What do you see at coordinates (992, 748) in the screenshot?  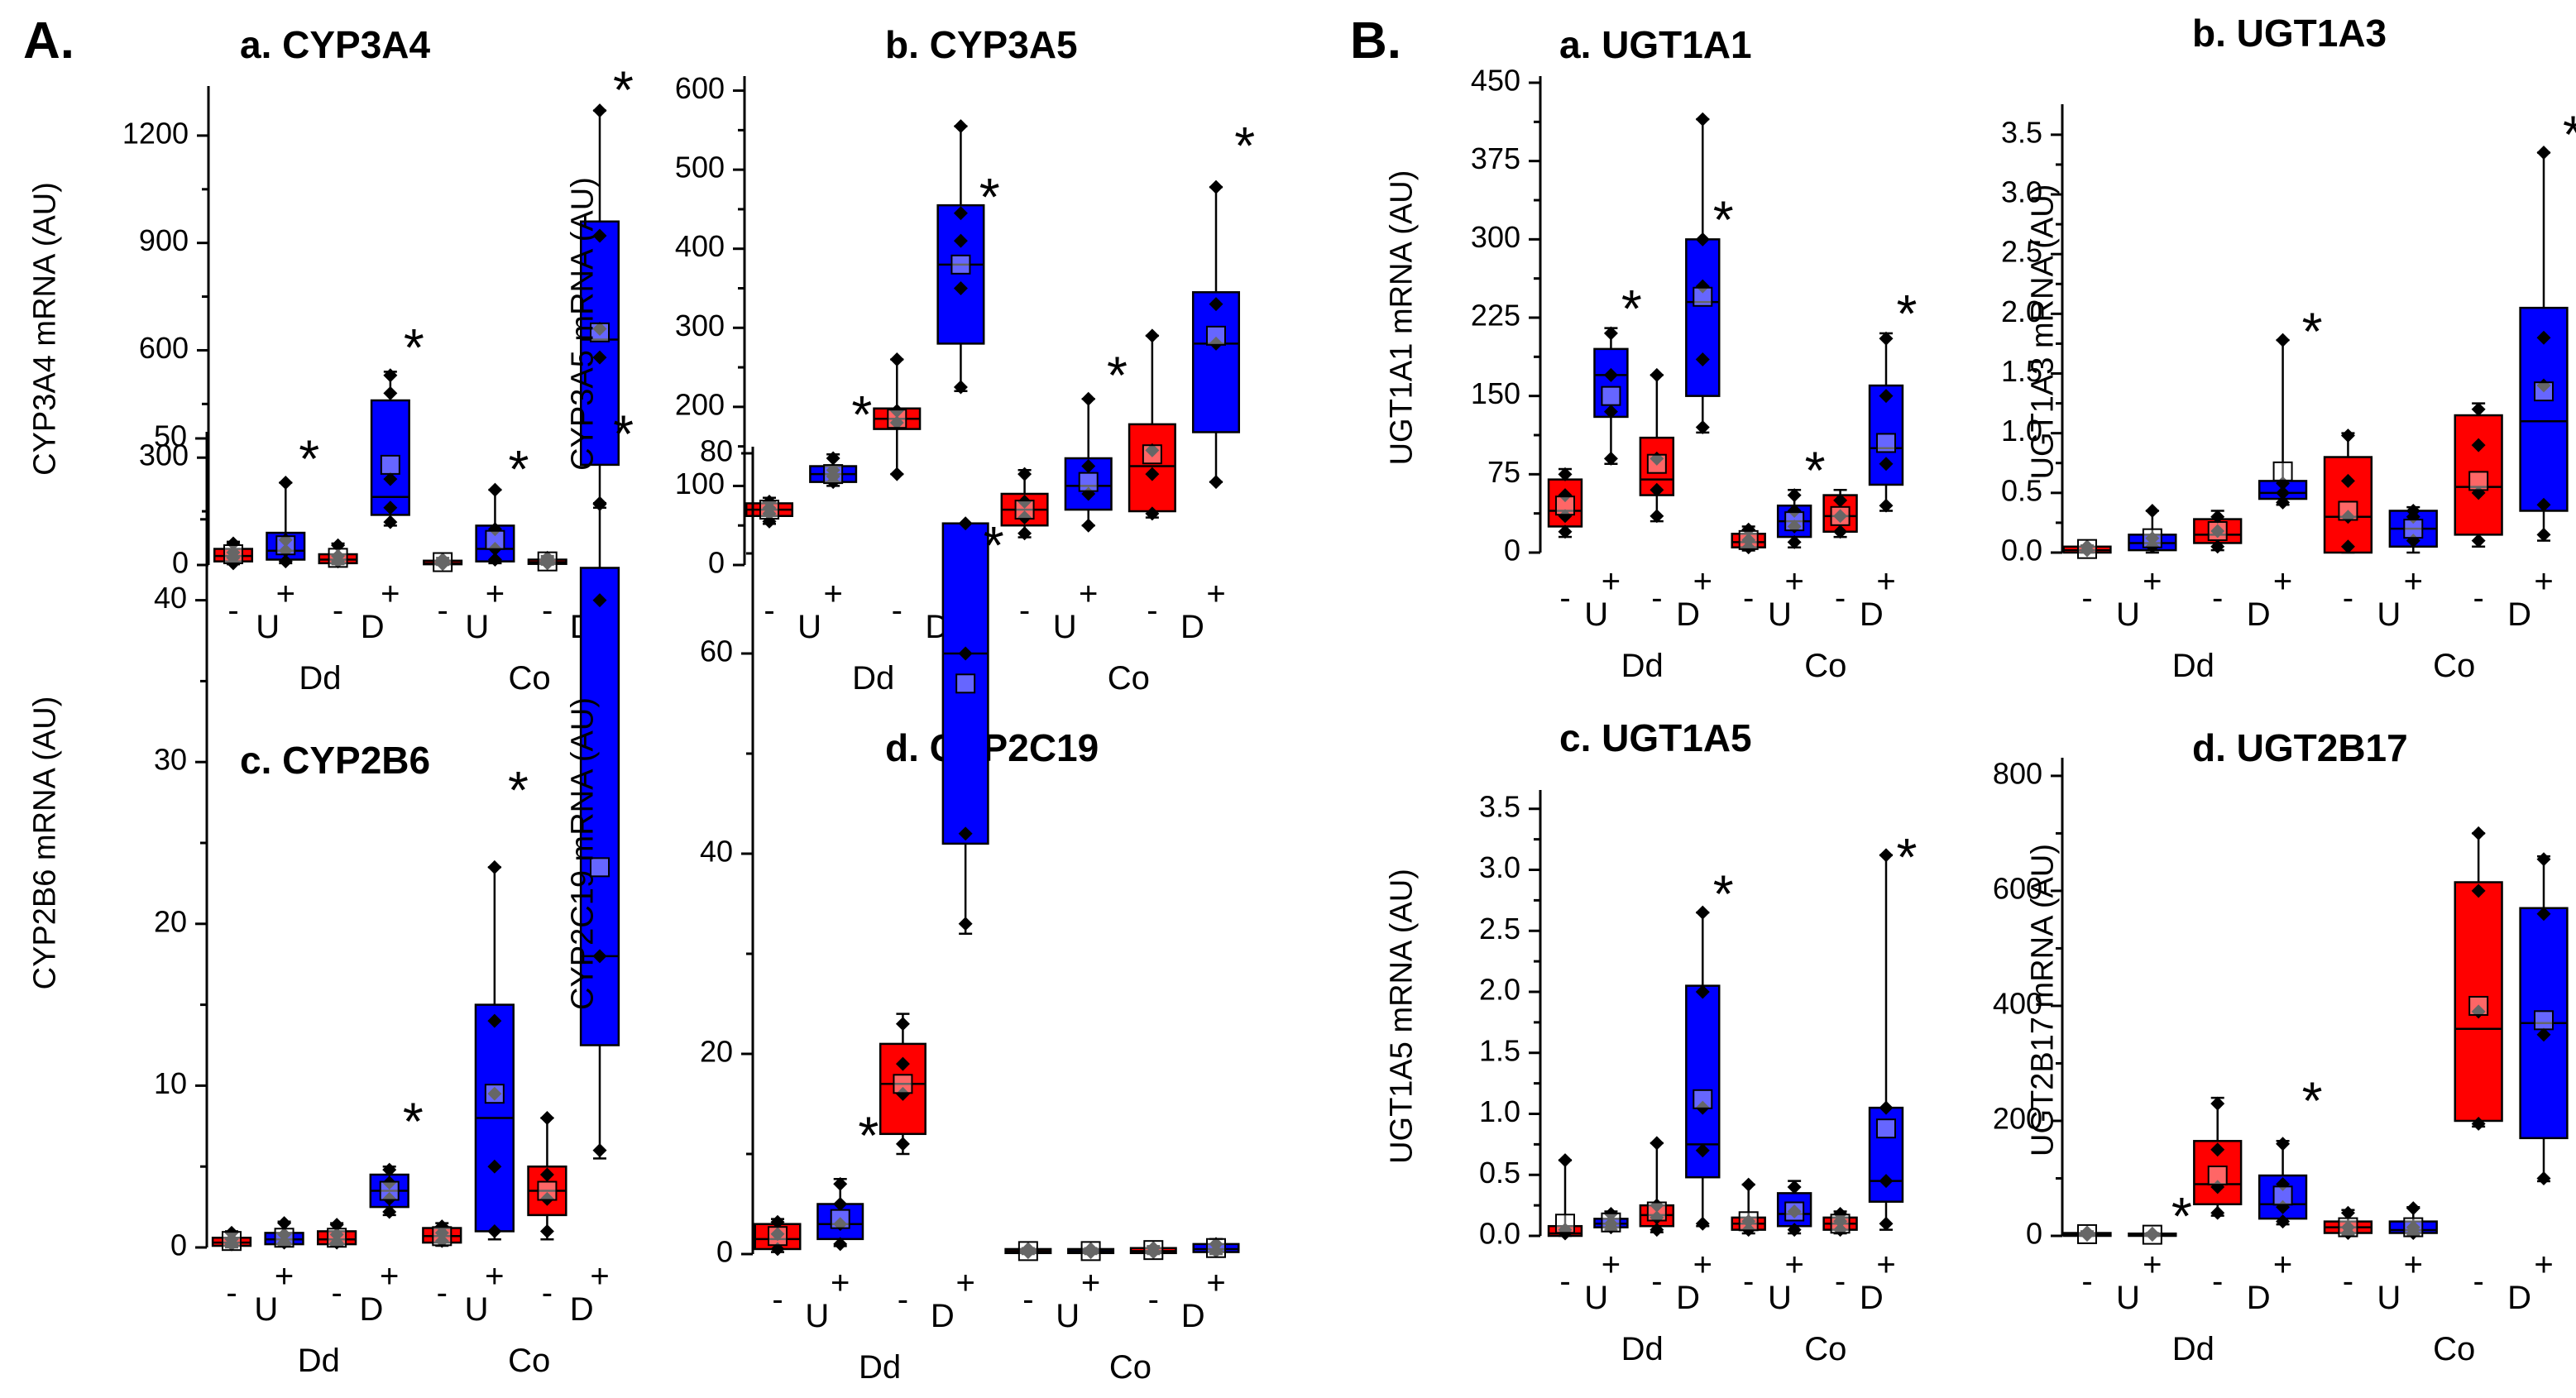 I see `chart-title: d. CYP2C19` at bounding box center [992, 748].